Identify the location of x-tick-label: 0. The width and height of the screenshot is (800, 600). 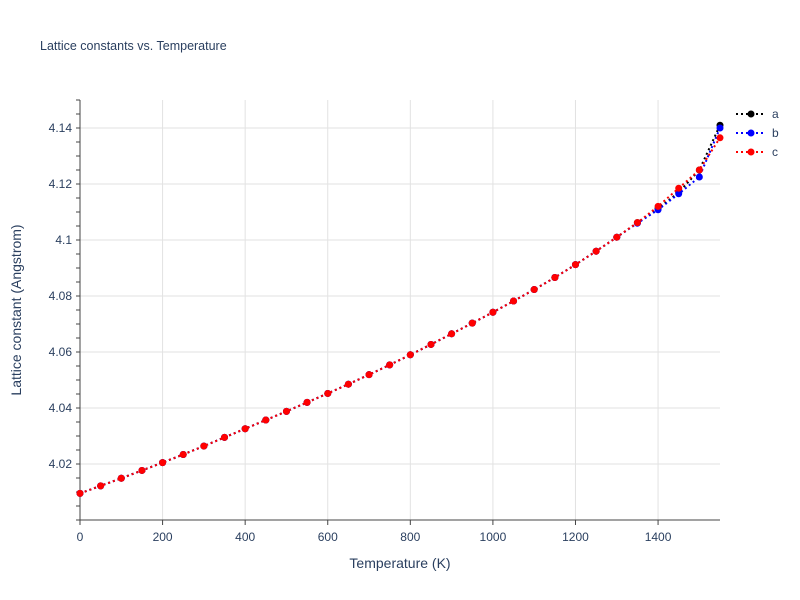
(80, 537).